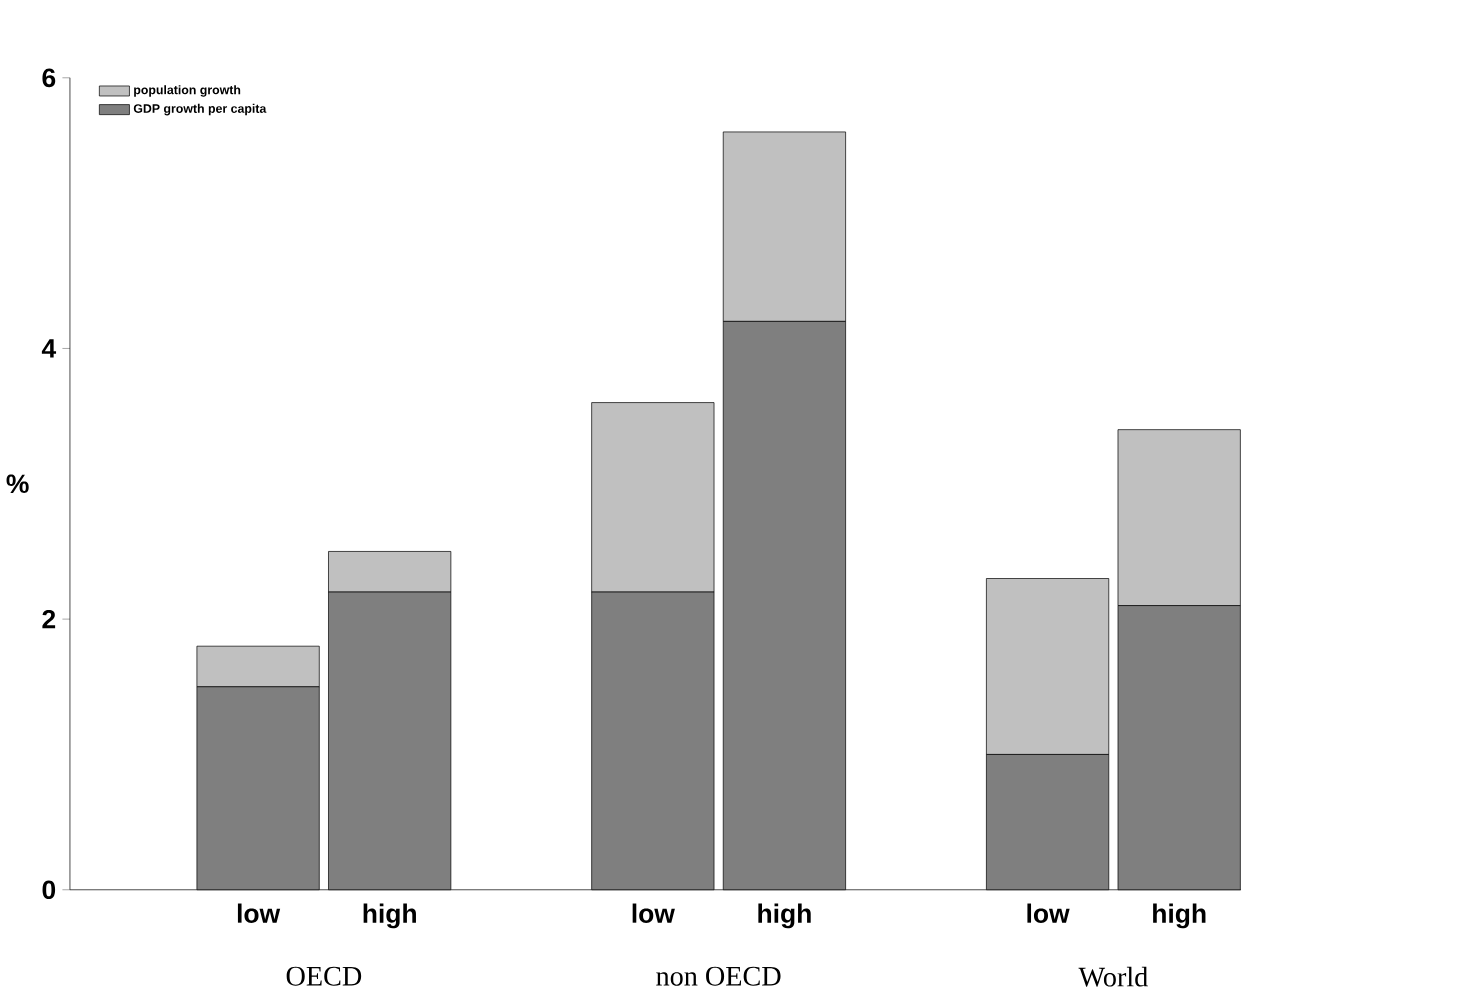 This screenshot has width=1460, height=992. What do you see at coordinates (49, 77) in the screenshot?
I see `y-tick-label: 6` at bounding box center [49, 77].